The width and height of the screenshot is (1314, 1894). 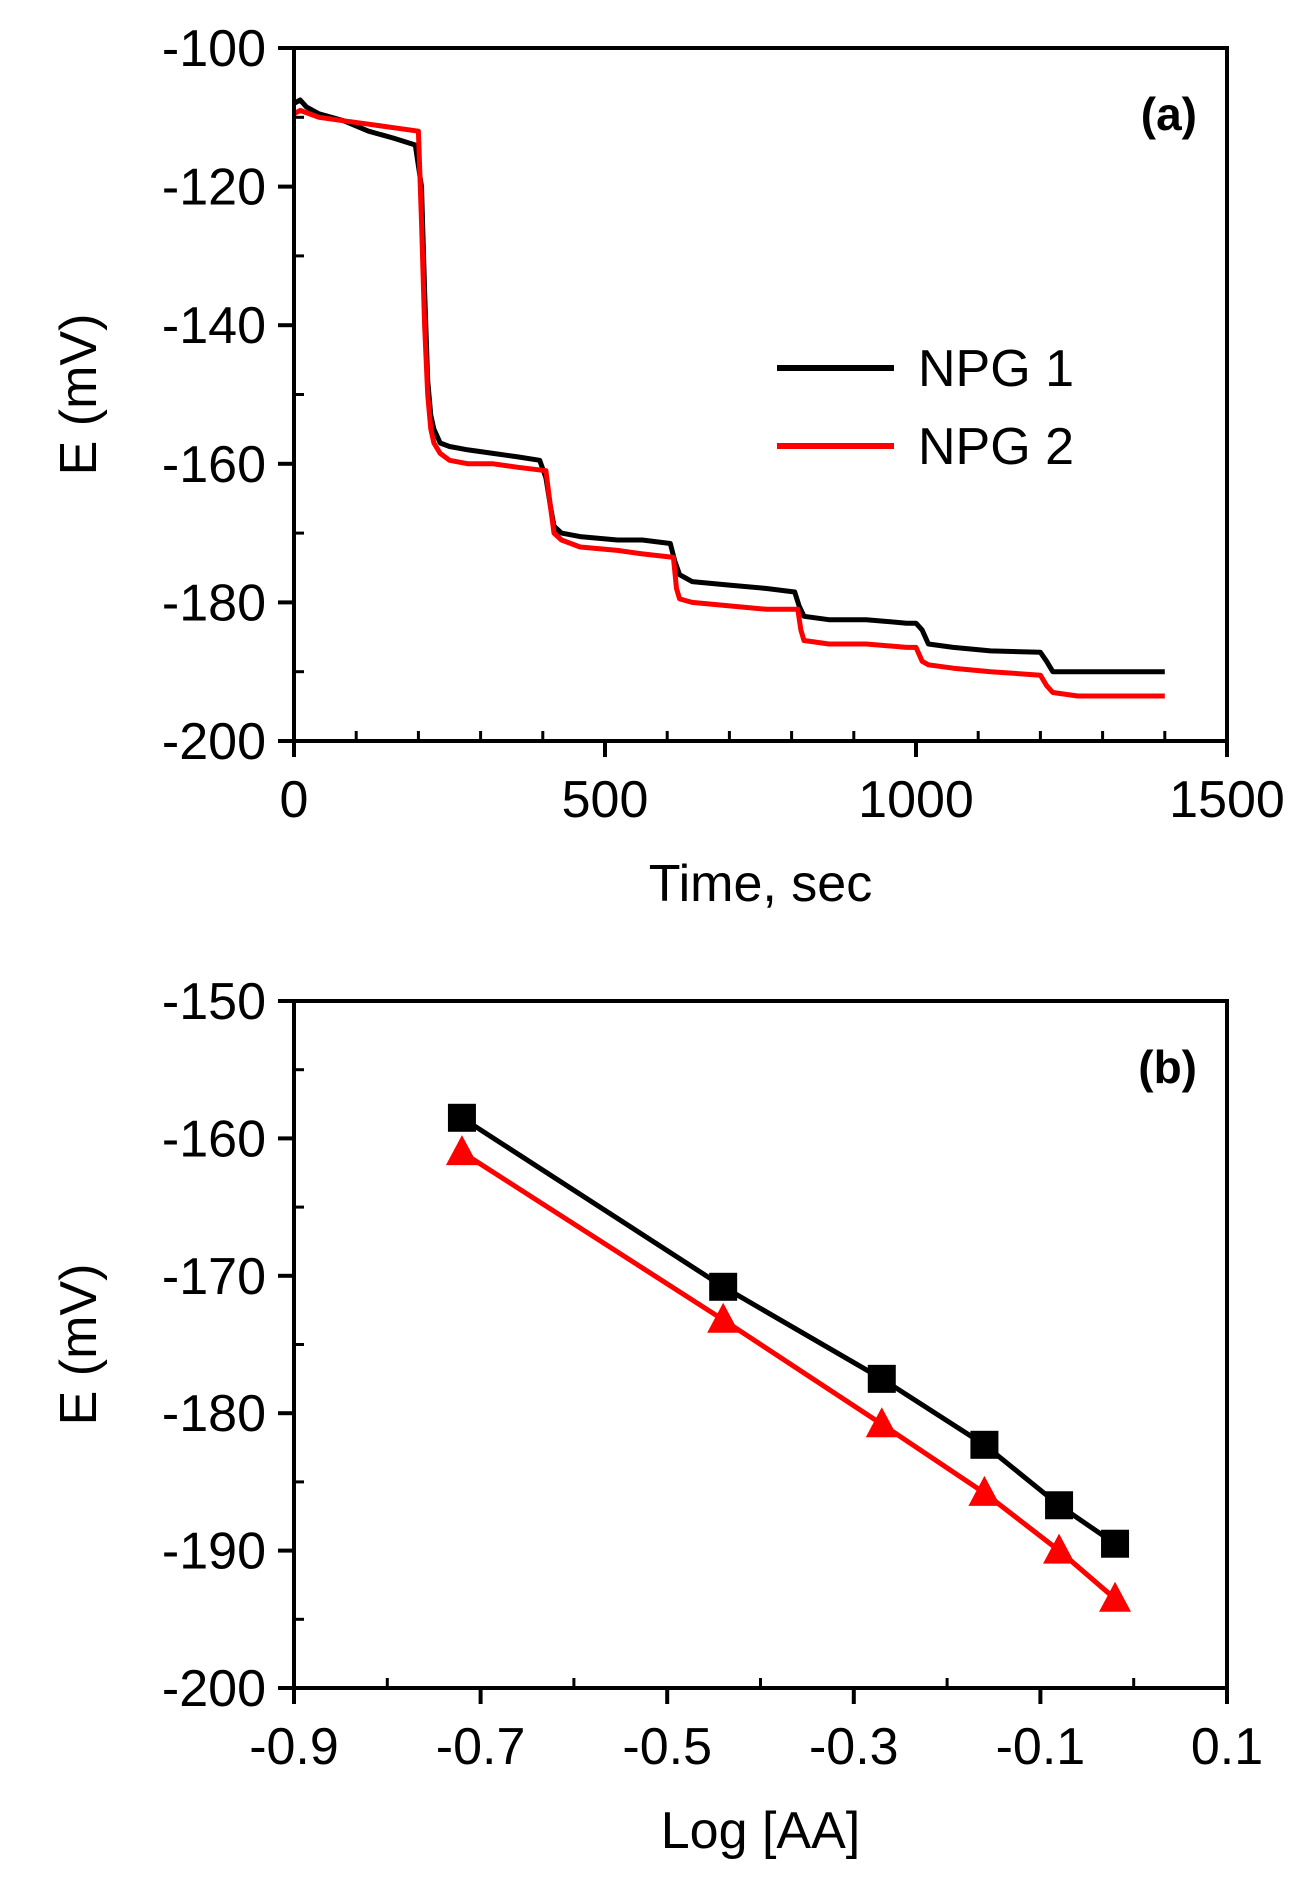 What do you see at coordinates (214, 1277) in the screenshot?
I see `y-tick-label: -170` at bounding box center [214, 1277].